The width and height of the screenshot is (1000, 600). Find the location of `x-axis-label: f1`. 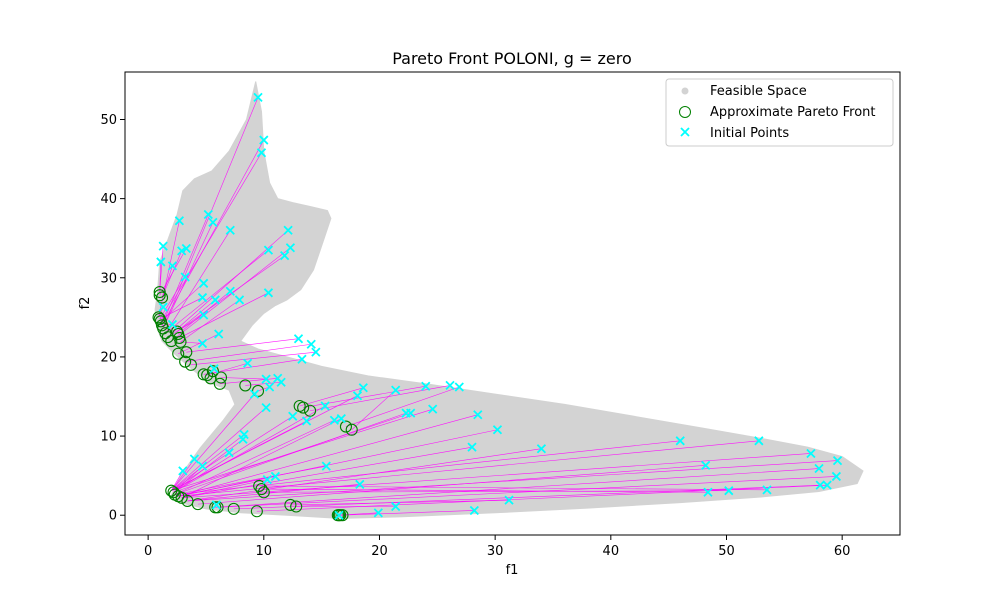

x-axis-label: f1 is located at coordinates (512, 570).